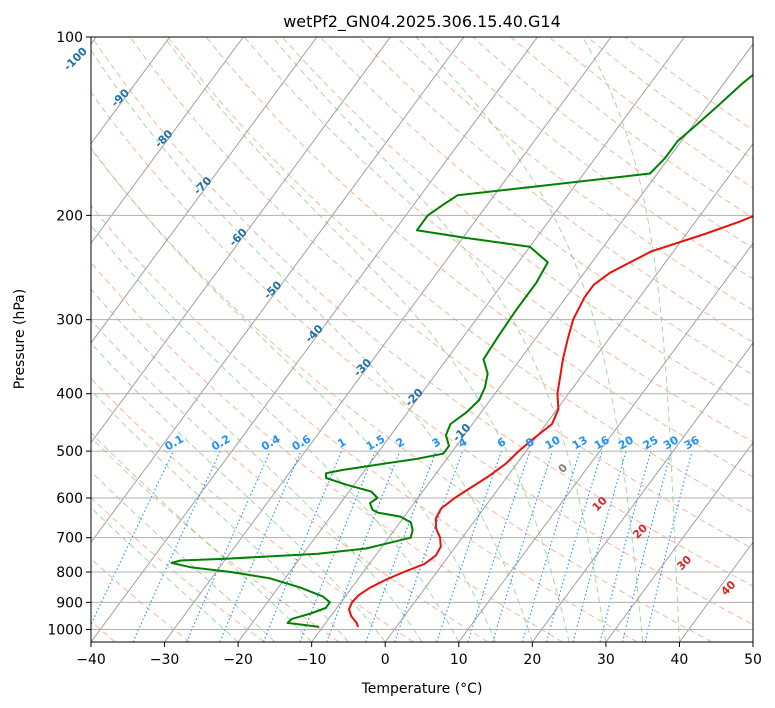  Describe the element at coordinates (69, 603) in the screenshot. I see `y-tick-label: 900` at that location.